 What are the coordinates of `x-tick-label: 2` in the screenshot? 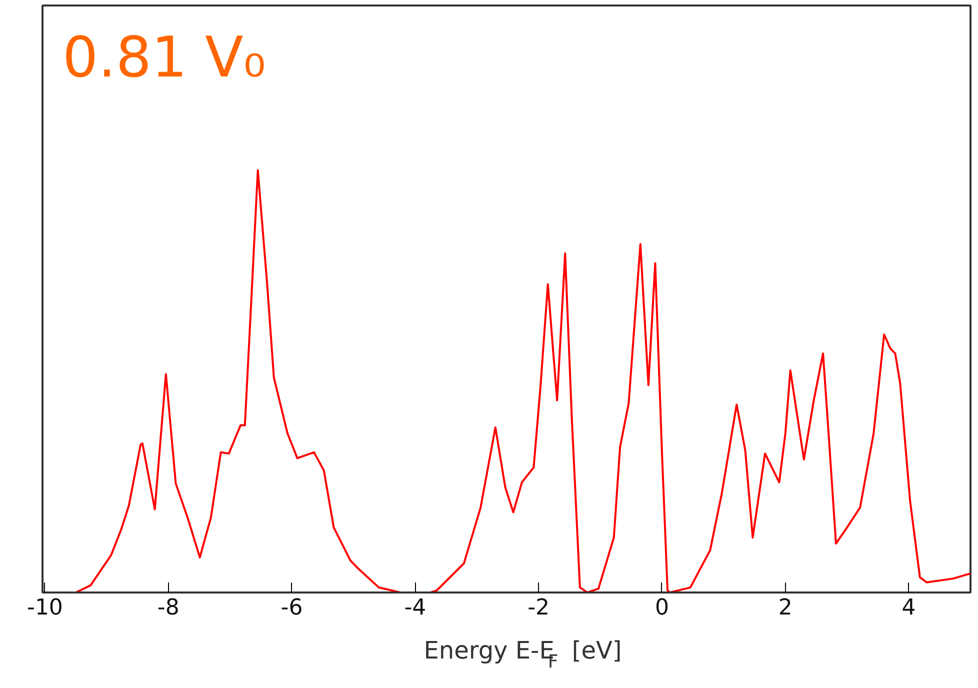 It's located at (785, 608).